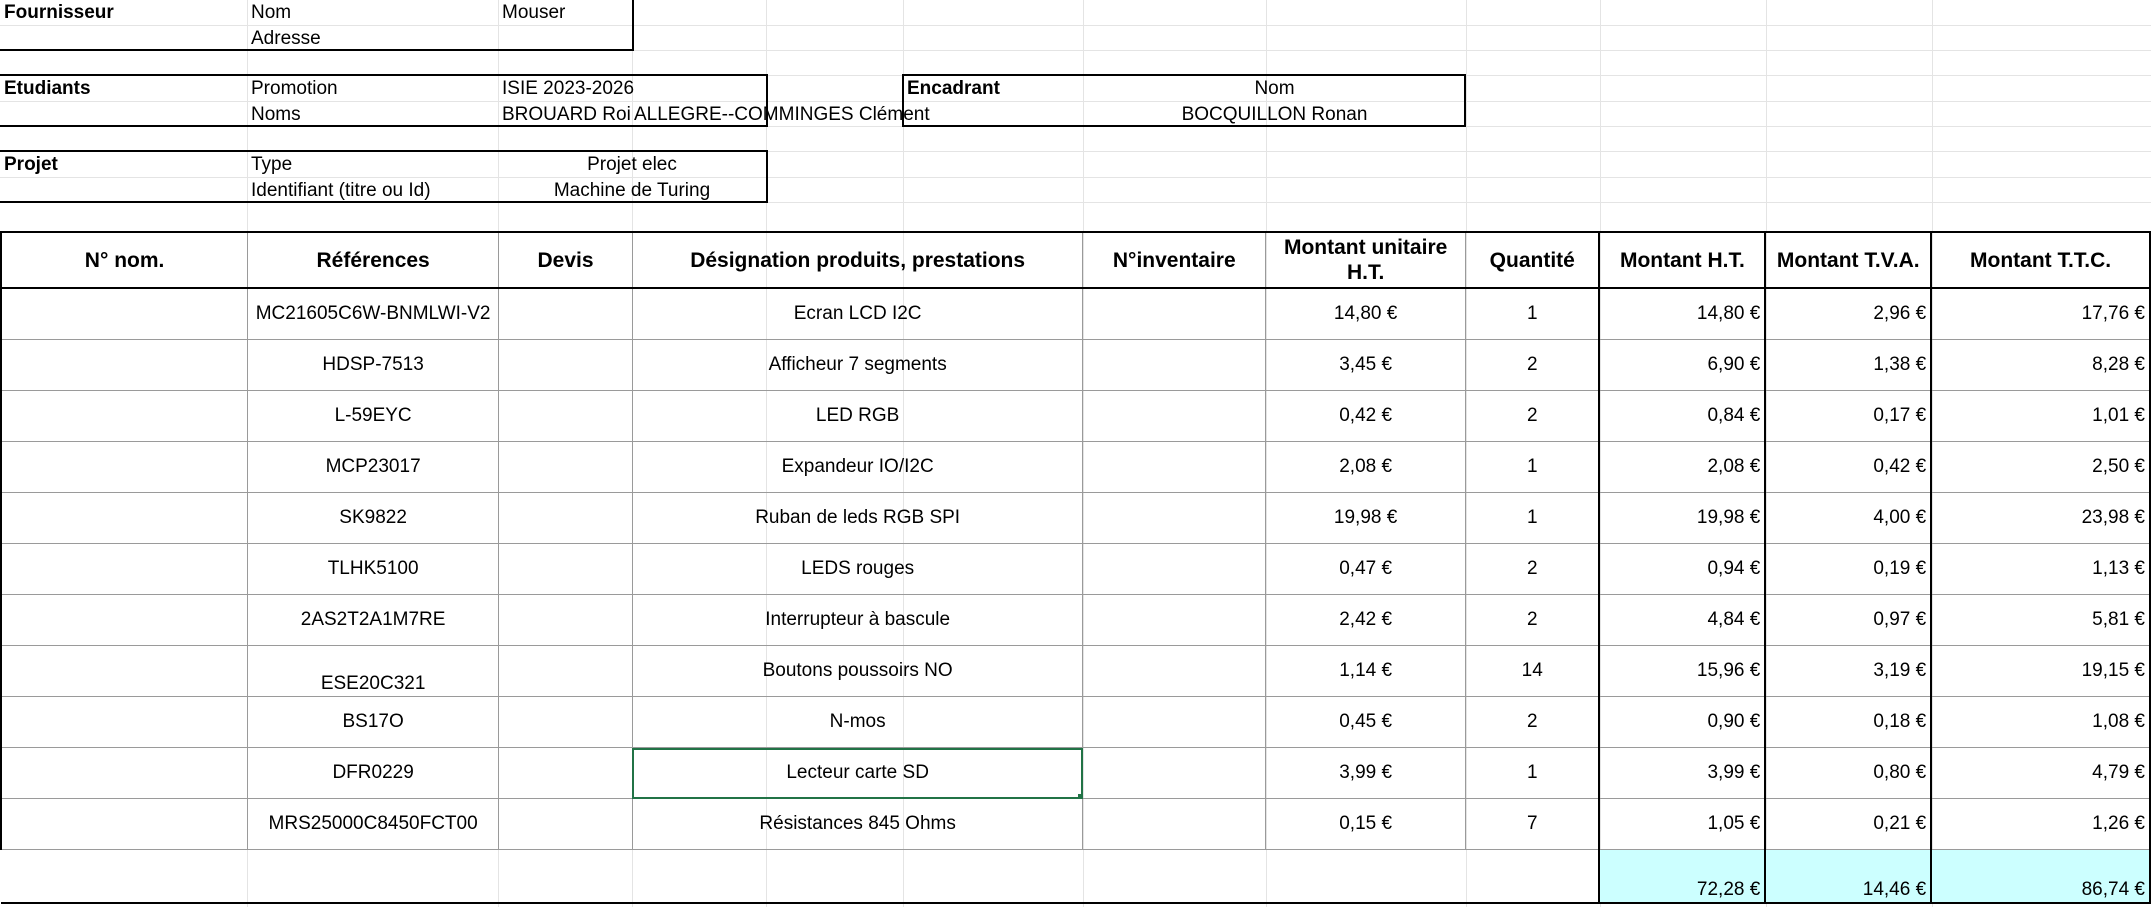 This screenshot has height=907, width=2151. I want to click on cell-montant-tva: 0,17 €, so click(1848, 416).